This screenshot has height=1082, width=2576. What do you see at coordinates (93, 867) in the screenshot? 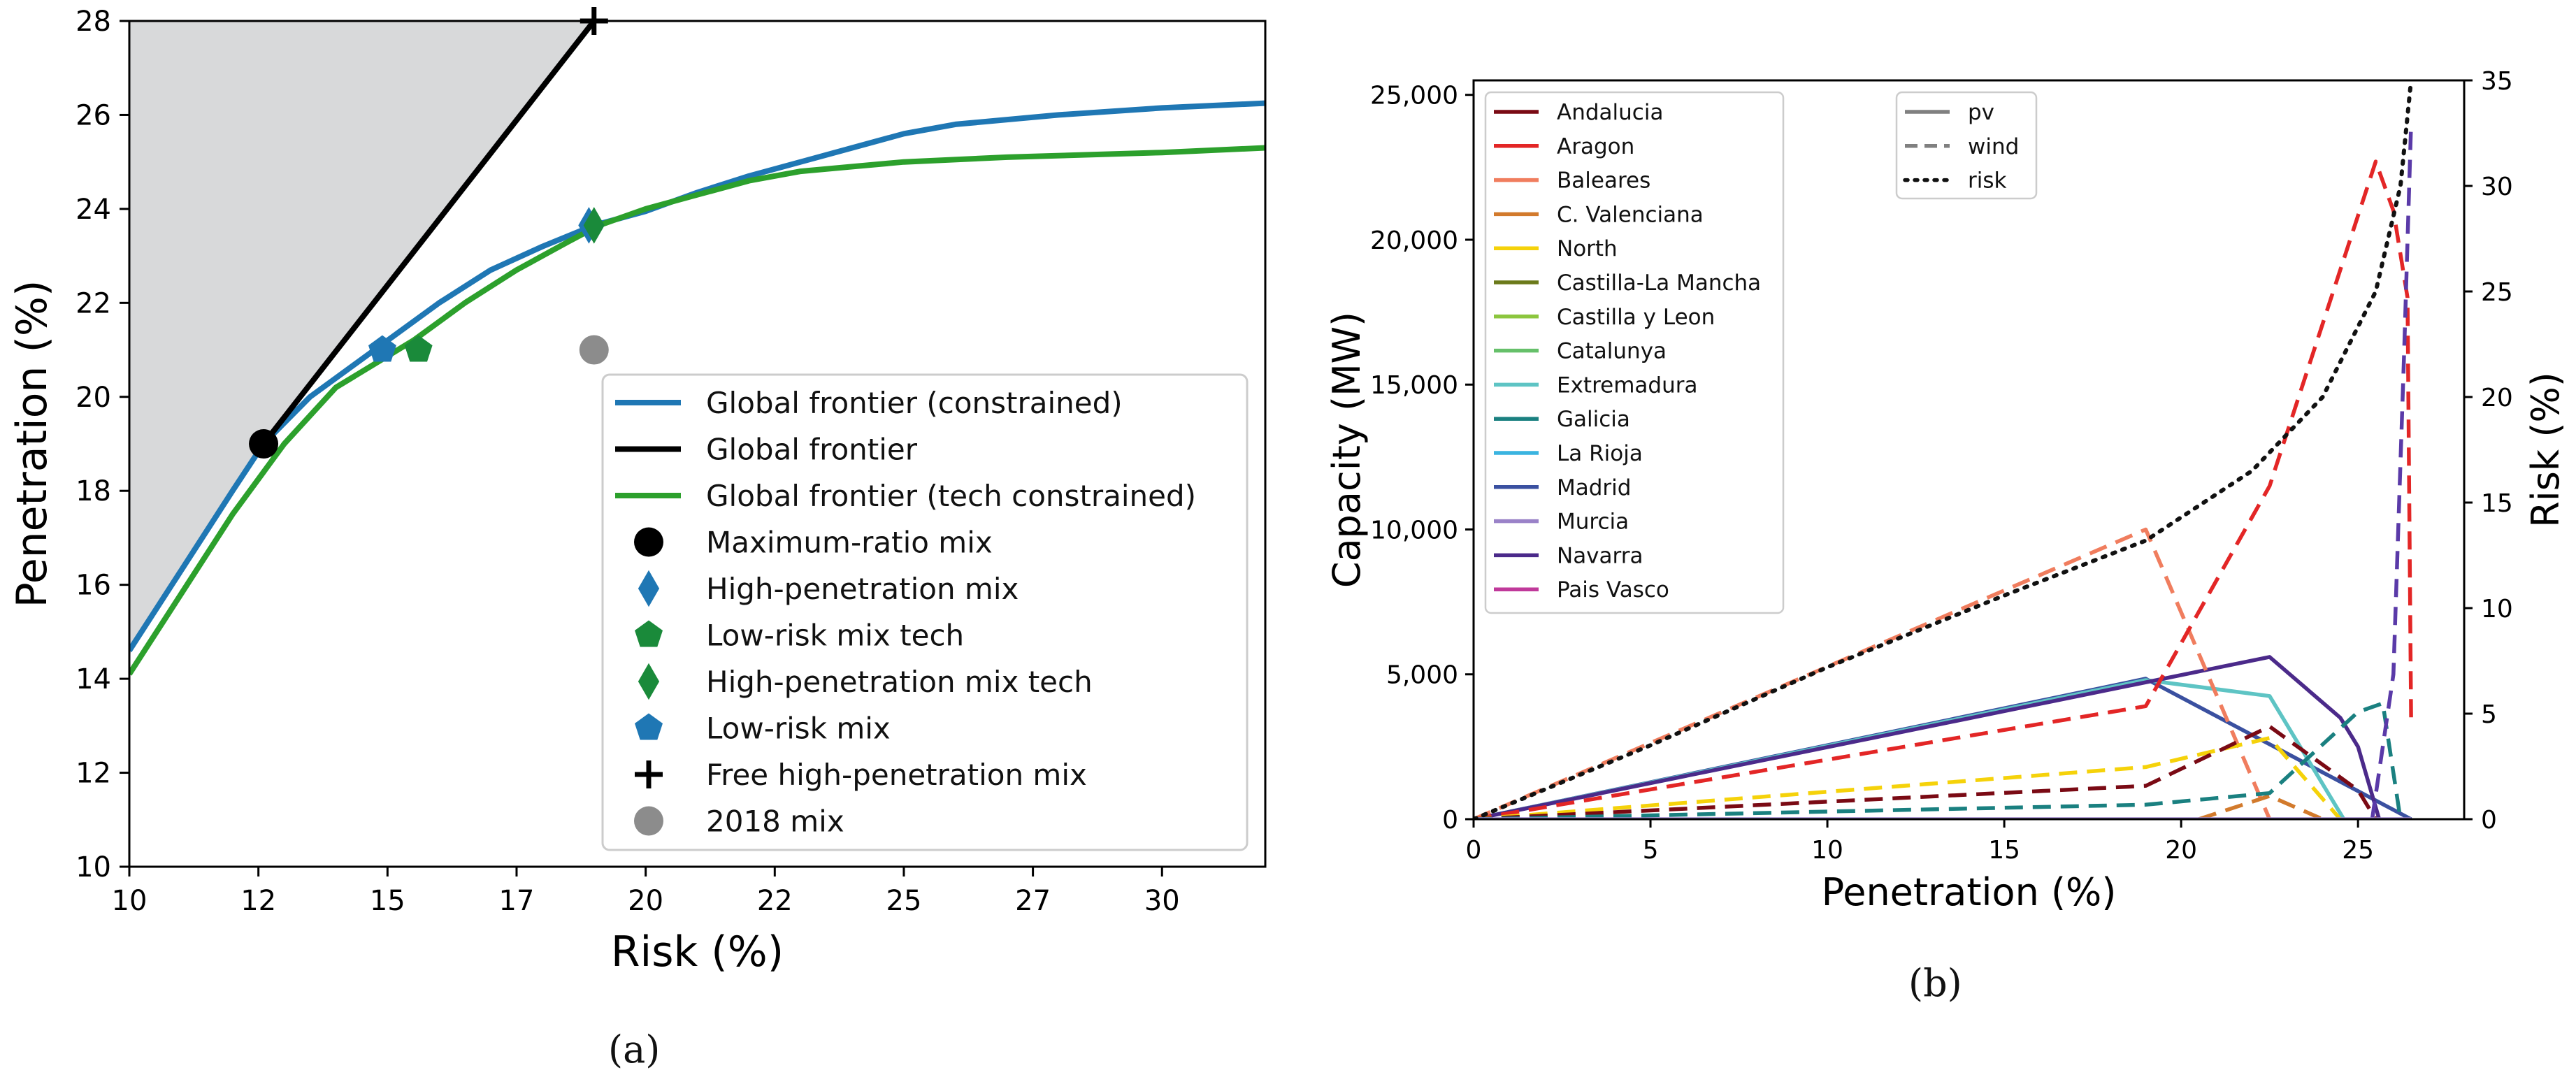
I see `y-tick-label-a: 10` at bounding box center [93, 867].